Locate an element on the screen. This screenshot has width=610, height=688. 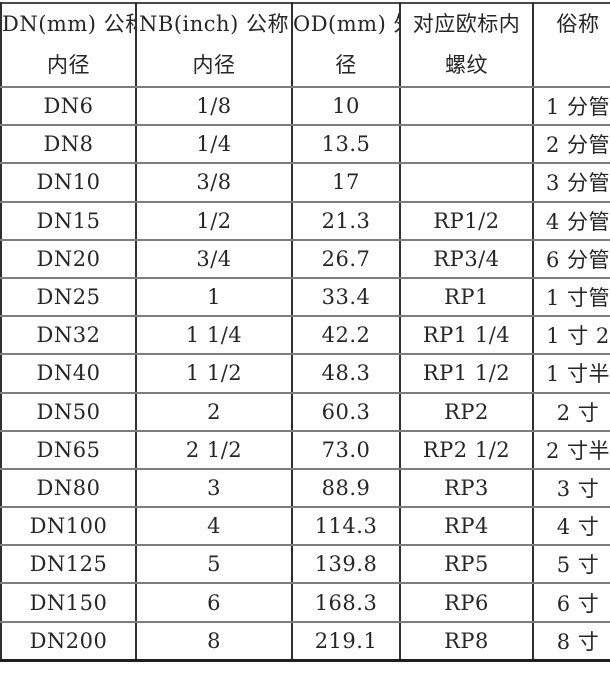
table-cell: 88.9 is located at coordinates (346, 488).